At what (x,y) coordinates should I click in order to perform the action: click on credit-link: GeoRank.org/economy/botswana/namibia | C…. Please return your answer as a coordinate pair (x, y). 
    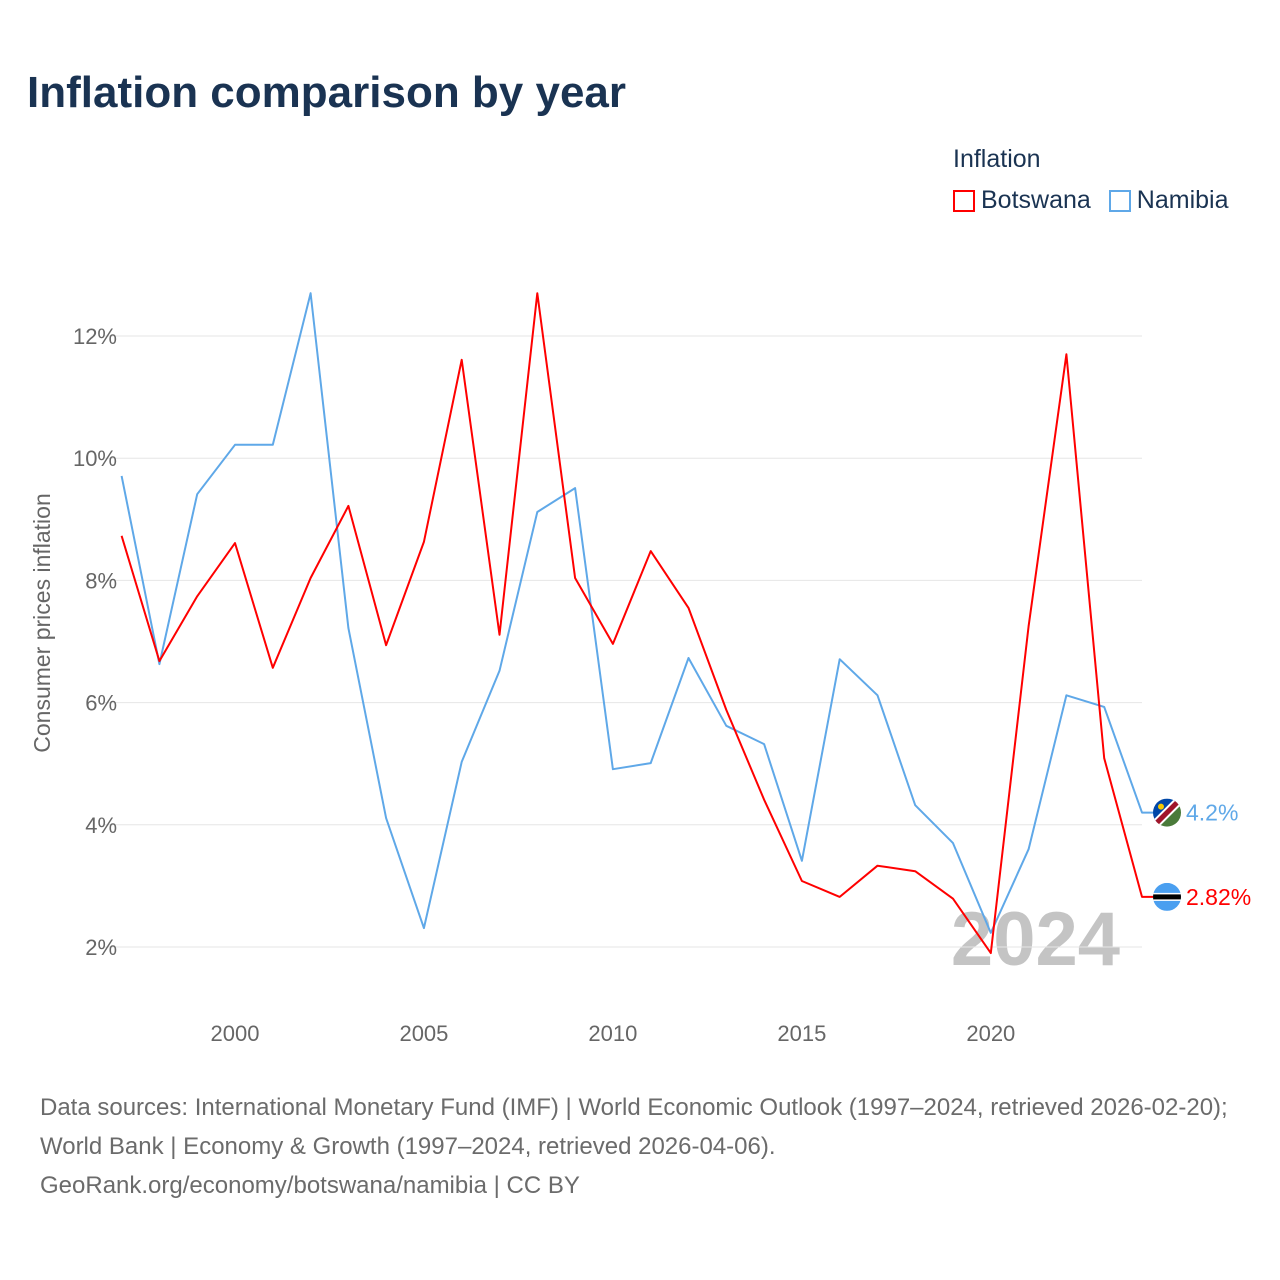
    Looking at the image, I should click on (310, 1185).